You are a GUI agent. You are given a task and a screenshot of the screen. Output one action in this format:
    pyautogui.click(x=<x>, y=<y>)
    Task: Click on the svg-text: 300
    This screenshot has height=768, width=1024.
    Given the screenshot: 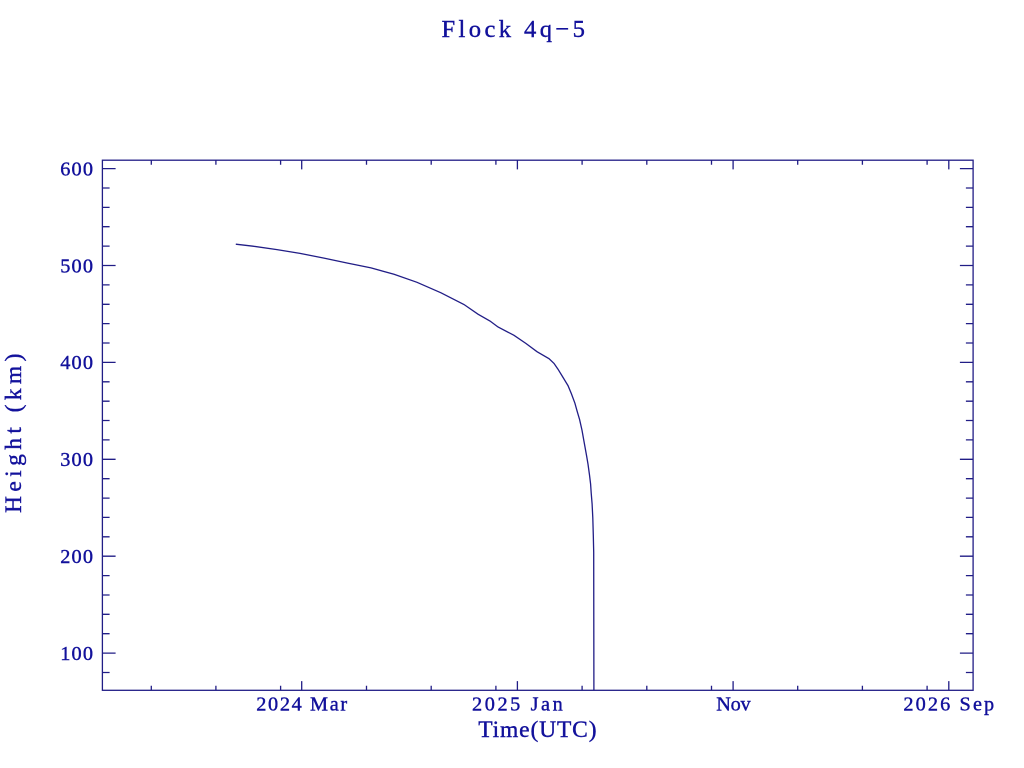 What is the action you would take?
    pyautogui.click(x=76, y=460)
    